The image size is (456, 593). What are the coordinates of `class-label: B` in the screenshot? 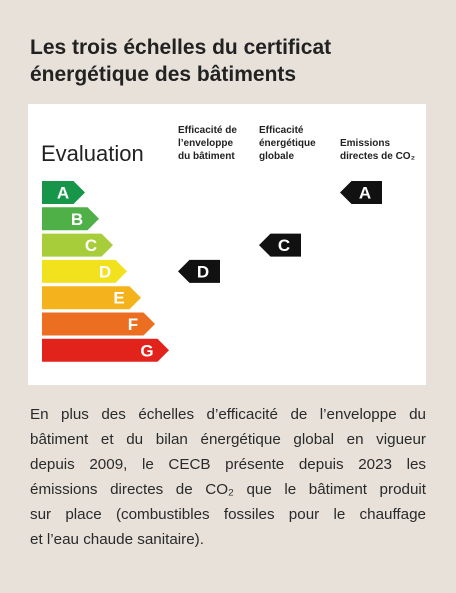 It's located at (77, 219).